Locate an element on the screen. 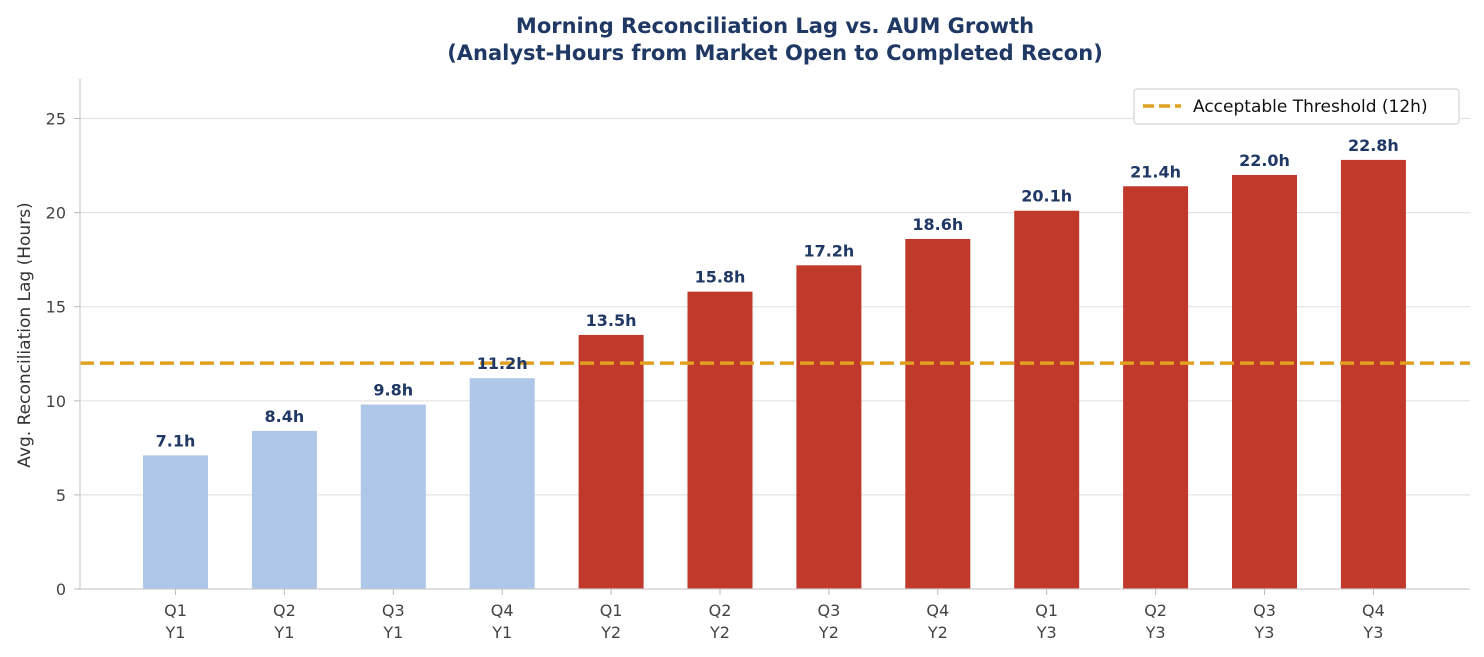 The height and width of the screenshot is (657, 1484). legend: Acceptable Threshold (12h) is located at coordinates (1296, 106).